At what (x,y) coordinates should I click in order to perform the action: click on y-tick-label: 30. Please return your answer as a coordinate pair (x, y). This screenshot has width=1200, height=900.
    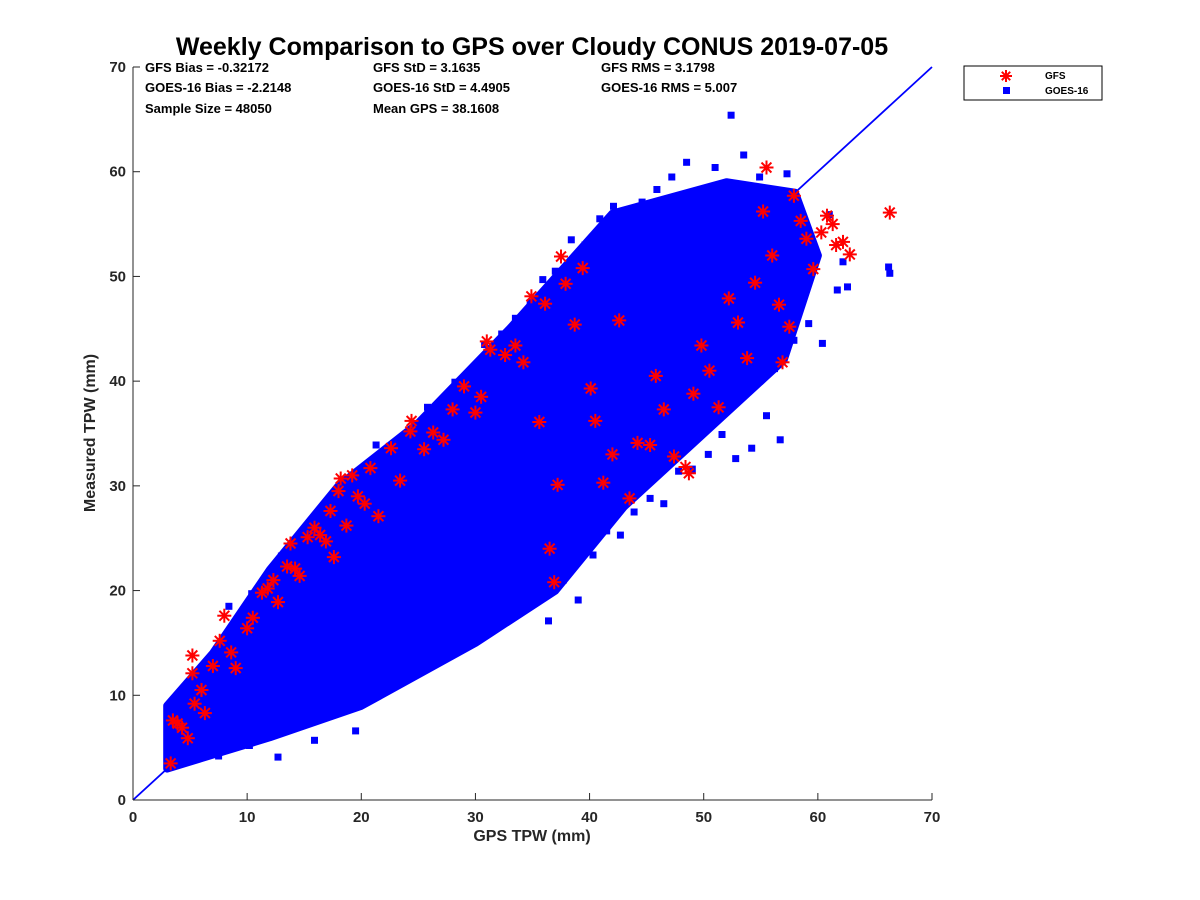
    Looking at the image, I should click on (117, 486).